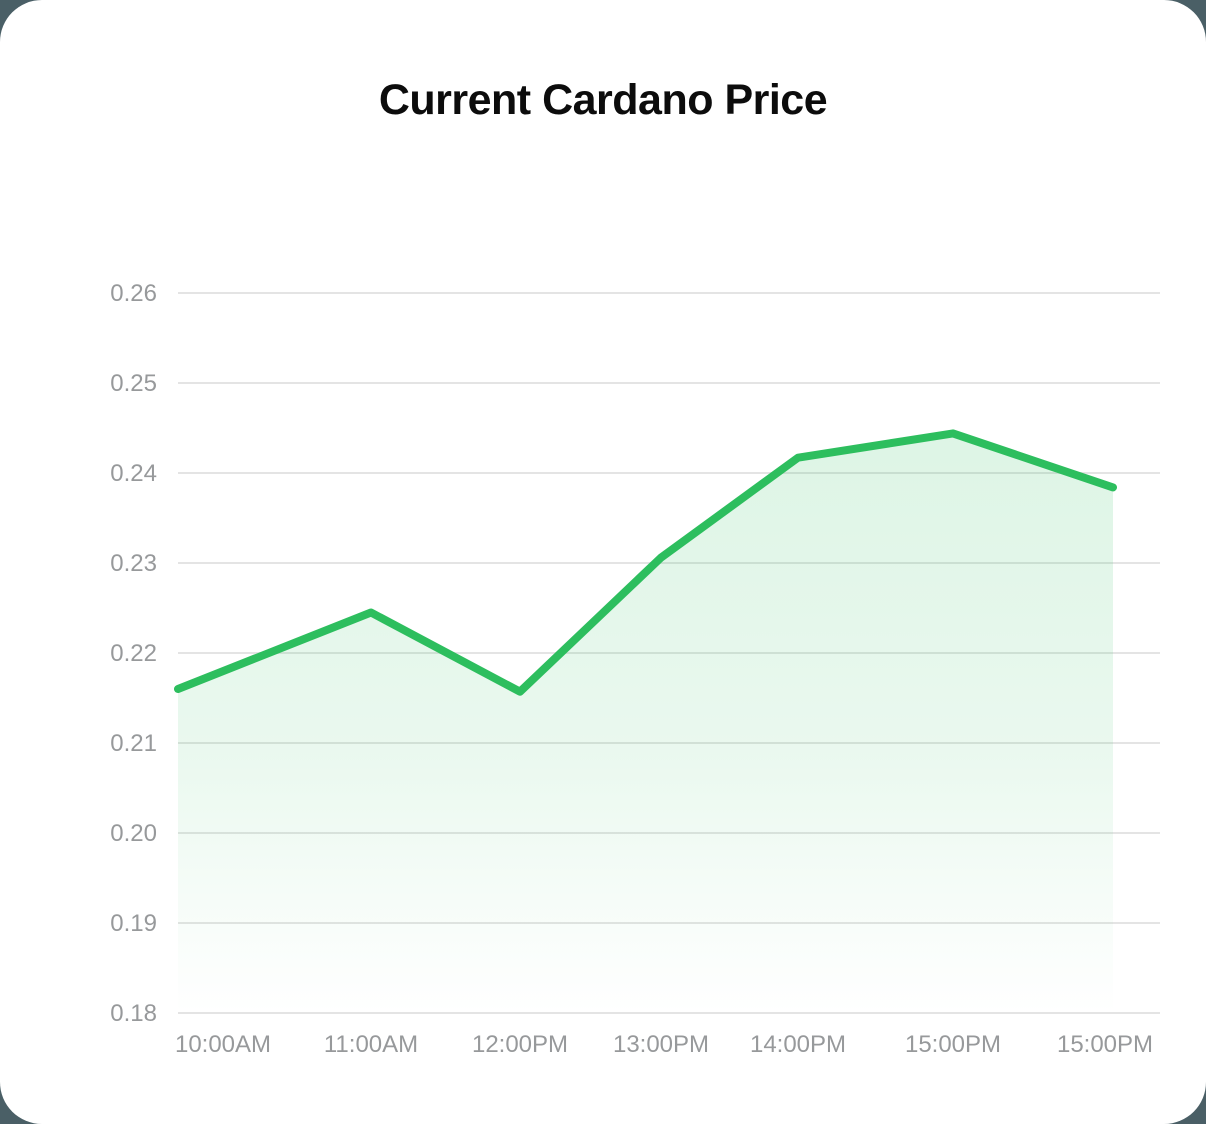 This screenshot has width=1206, height=1124. What do you see at coordinates (133, 383) in the screenshot?
I see `y-tick-label: 0.25` at bounding box center [133, 383].